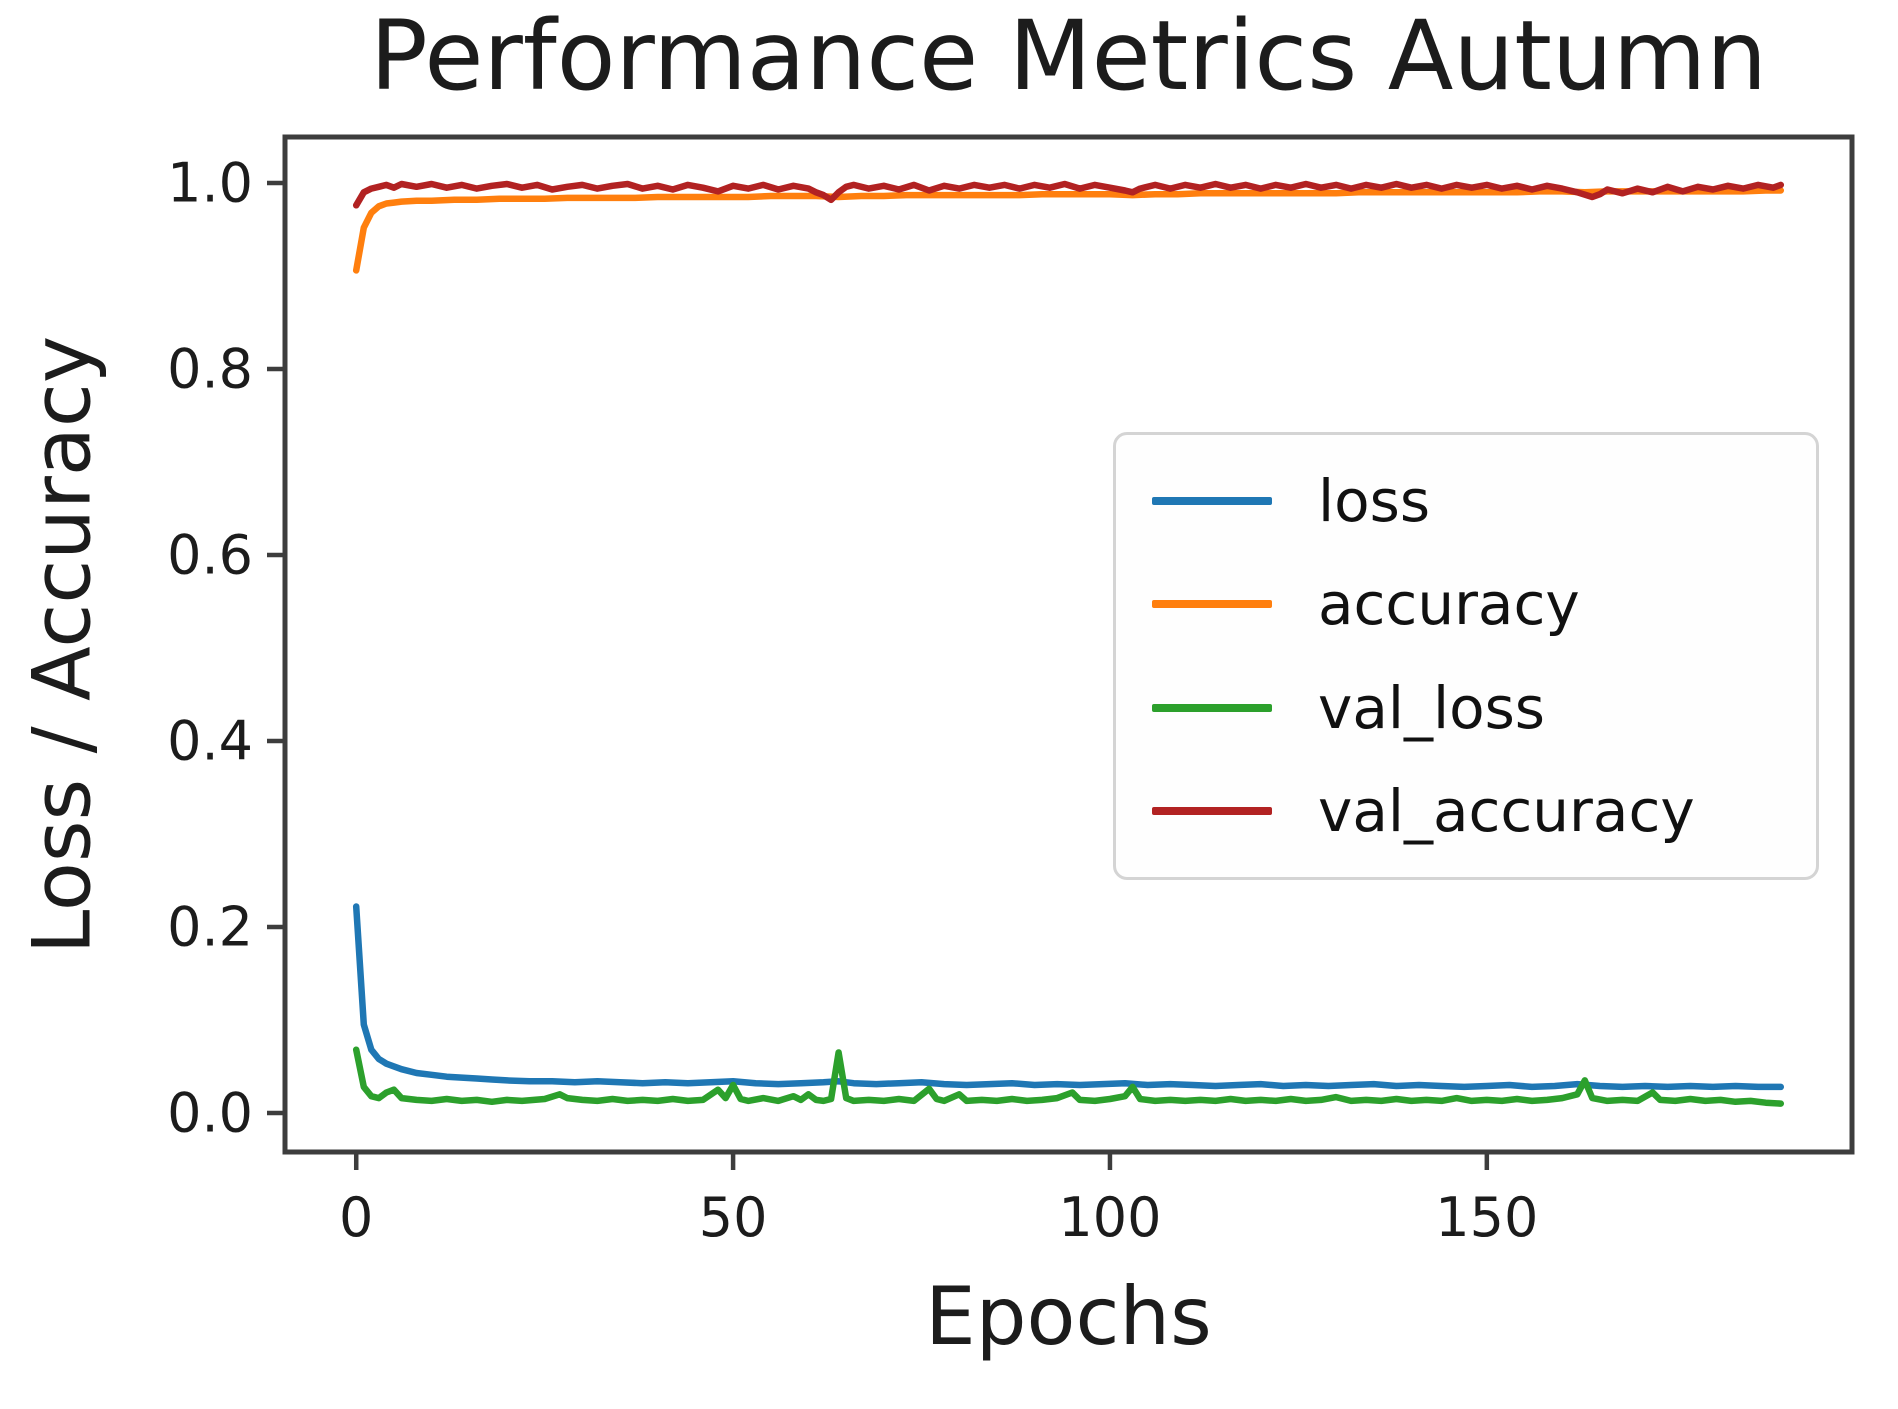 This screenshot has width=1898, height=1409. What do you see at coordinates (1466, 501) in the screenshot?
I see `legend-item-loss: loss` at bounding box center [1466, 501].